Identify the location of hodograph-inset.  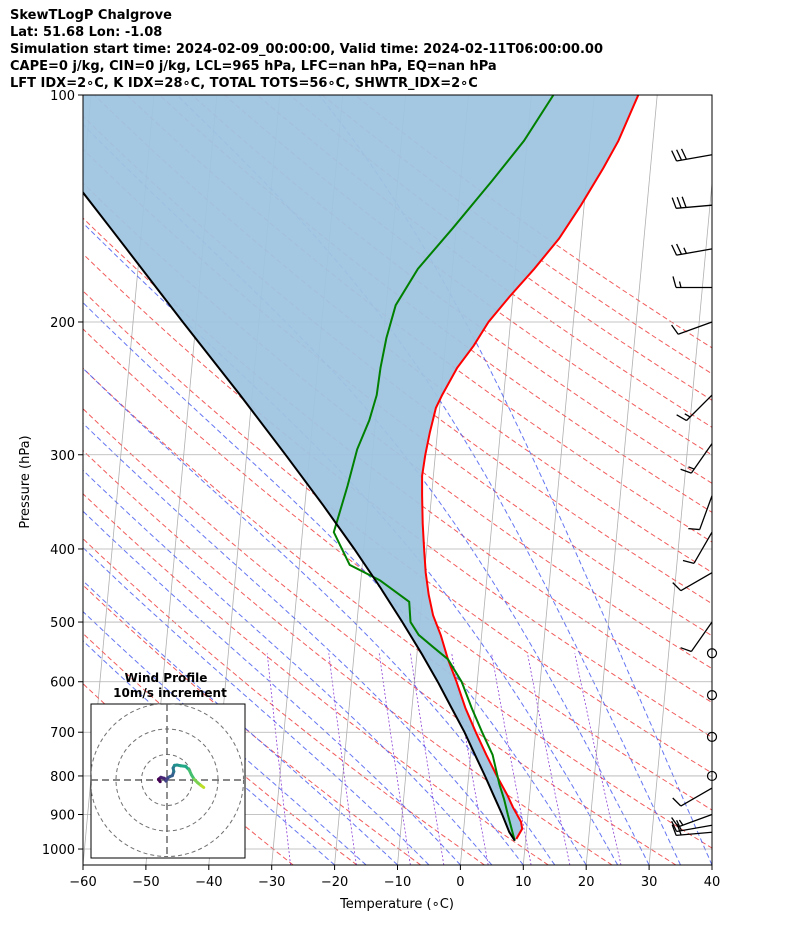
(168, 781).